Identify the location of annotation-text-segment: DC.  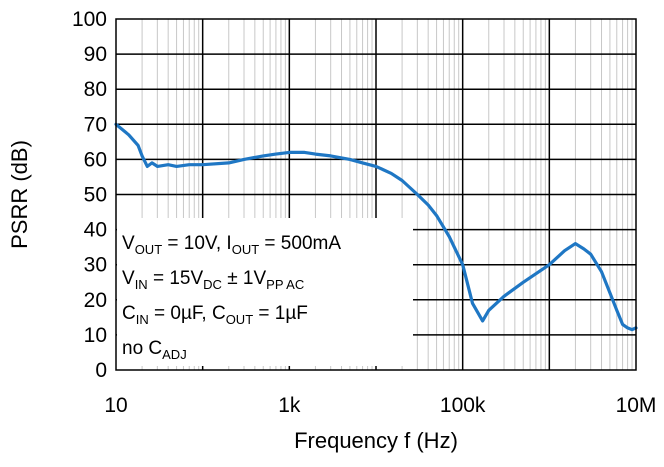
(212, 284).